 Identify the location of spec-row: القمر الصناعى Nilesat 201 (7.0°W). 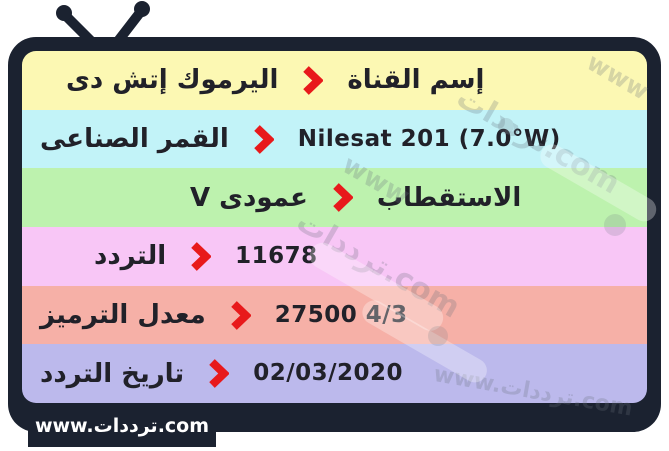
(334, 139).